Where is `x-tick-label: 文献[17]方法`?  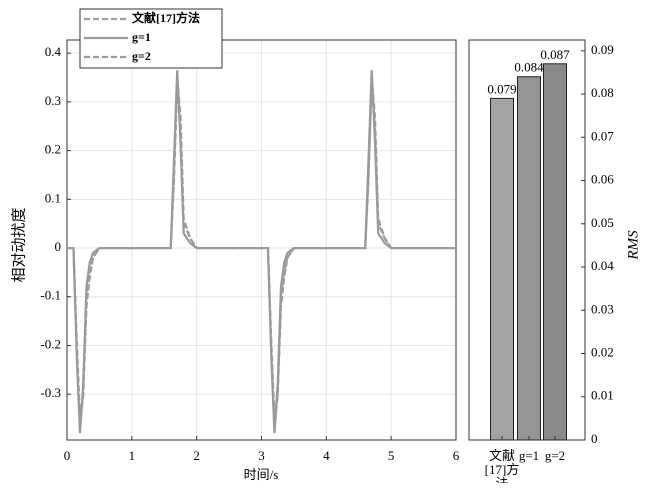
x-tick-label: 文献[17]方法 is located at coordinates (502, 466).